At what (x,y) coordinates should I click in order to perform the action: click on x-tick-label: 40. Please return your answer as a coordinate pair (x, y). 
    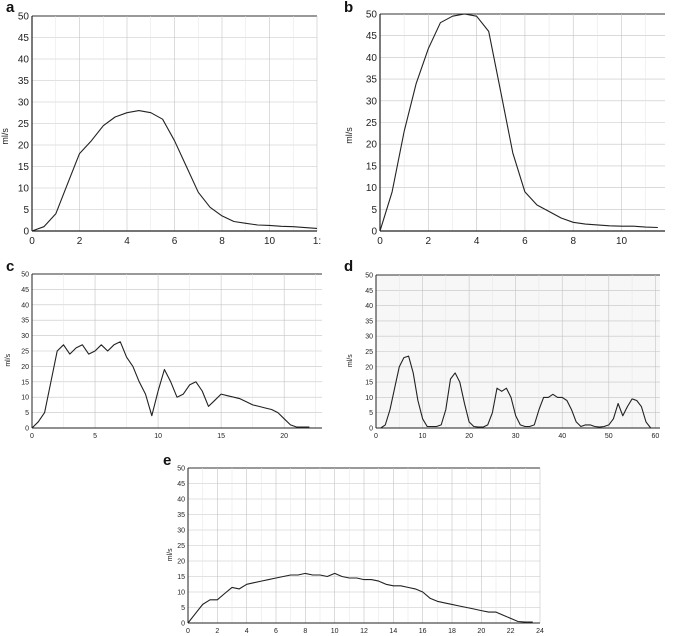
    Looking at the image, I should click on (562, 436).